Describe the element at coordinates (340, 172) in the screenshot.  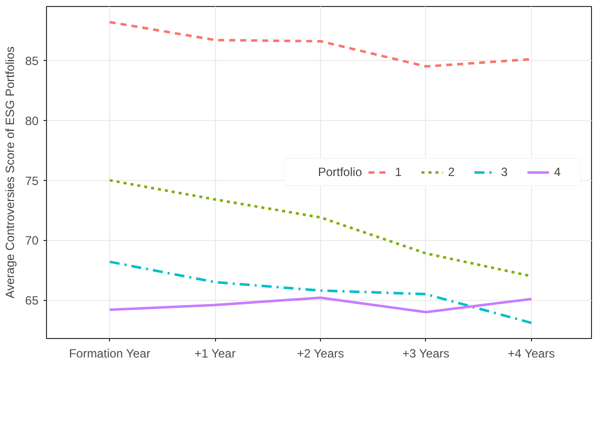
I see `legend-title: Portfolio` at that location.